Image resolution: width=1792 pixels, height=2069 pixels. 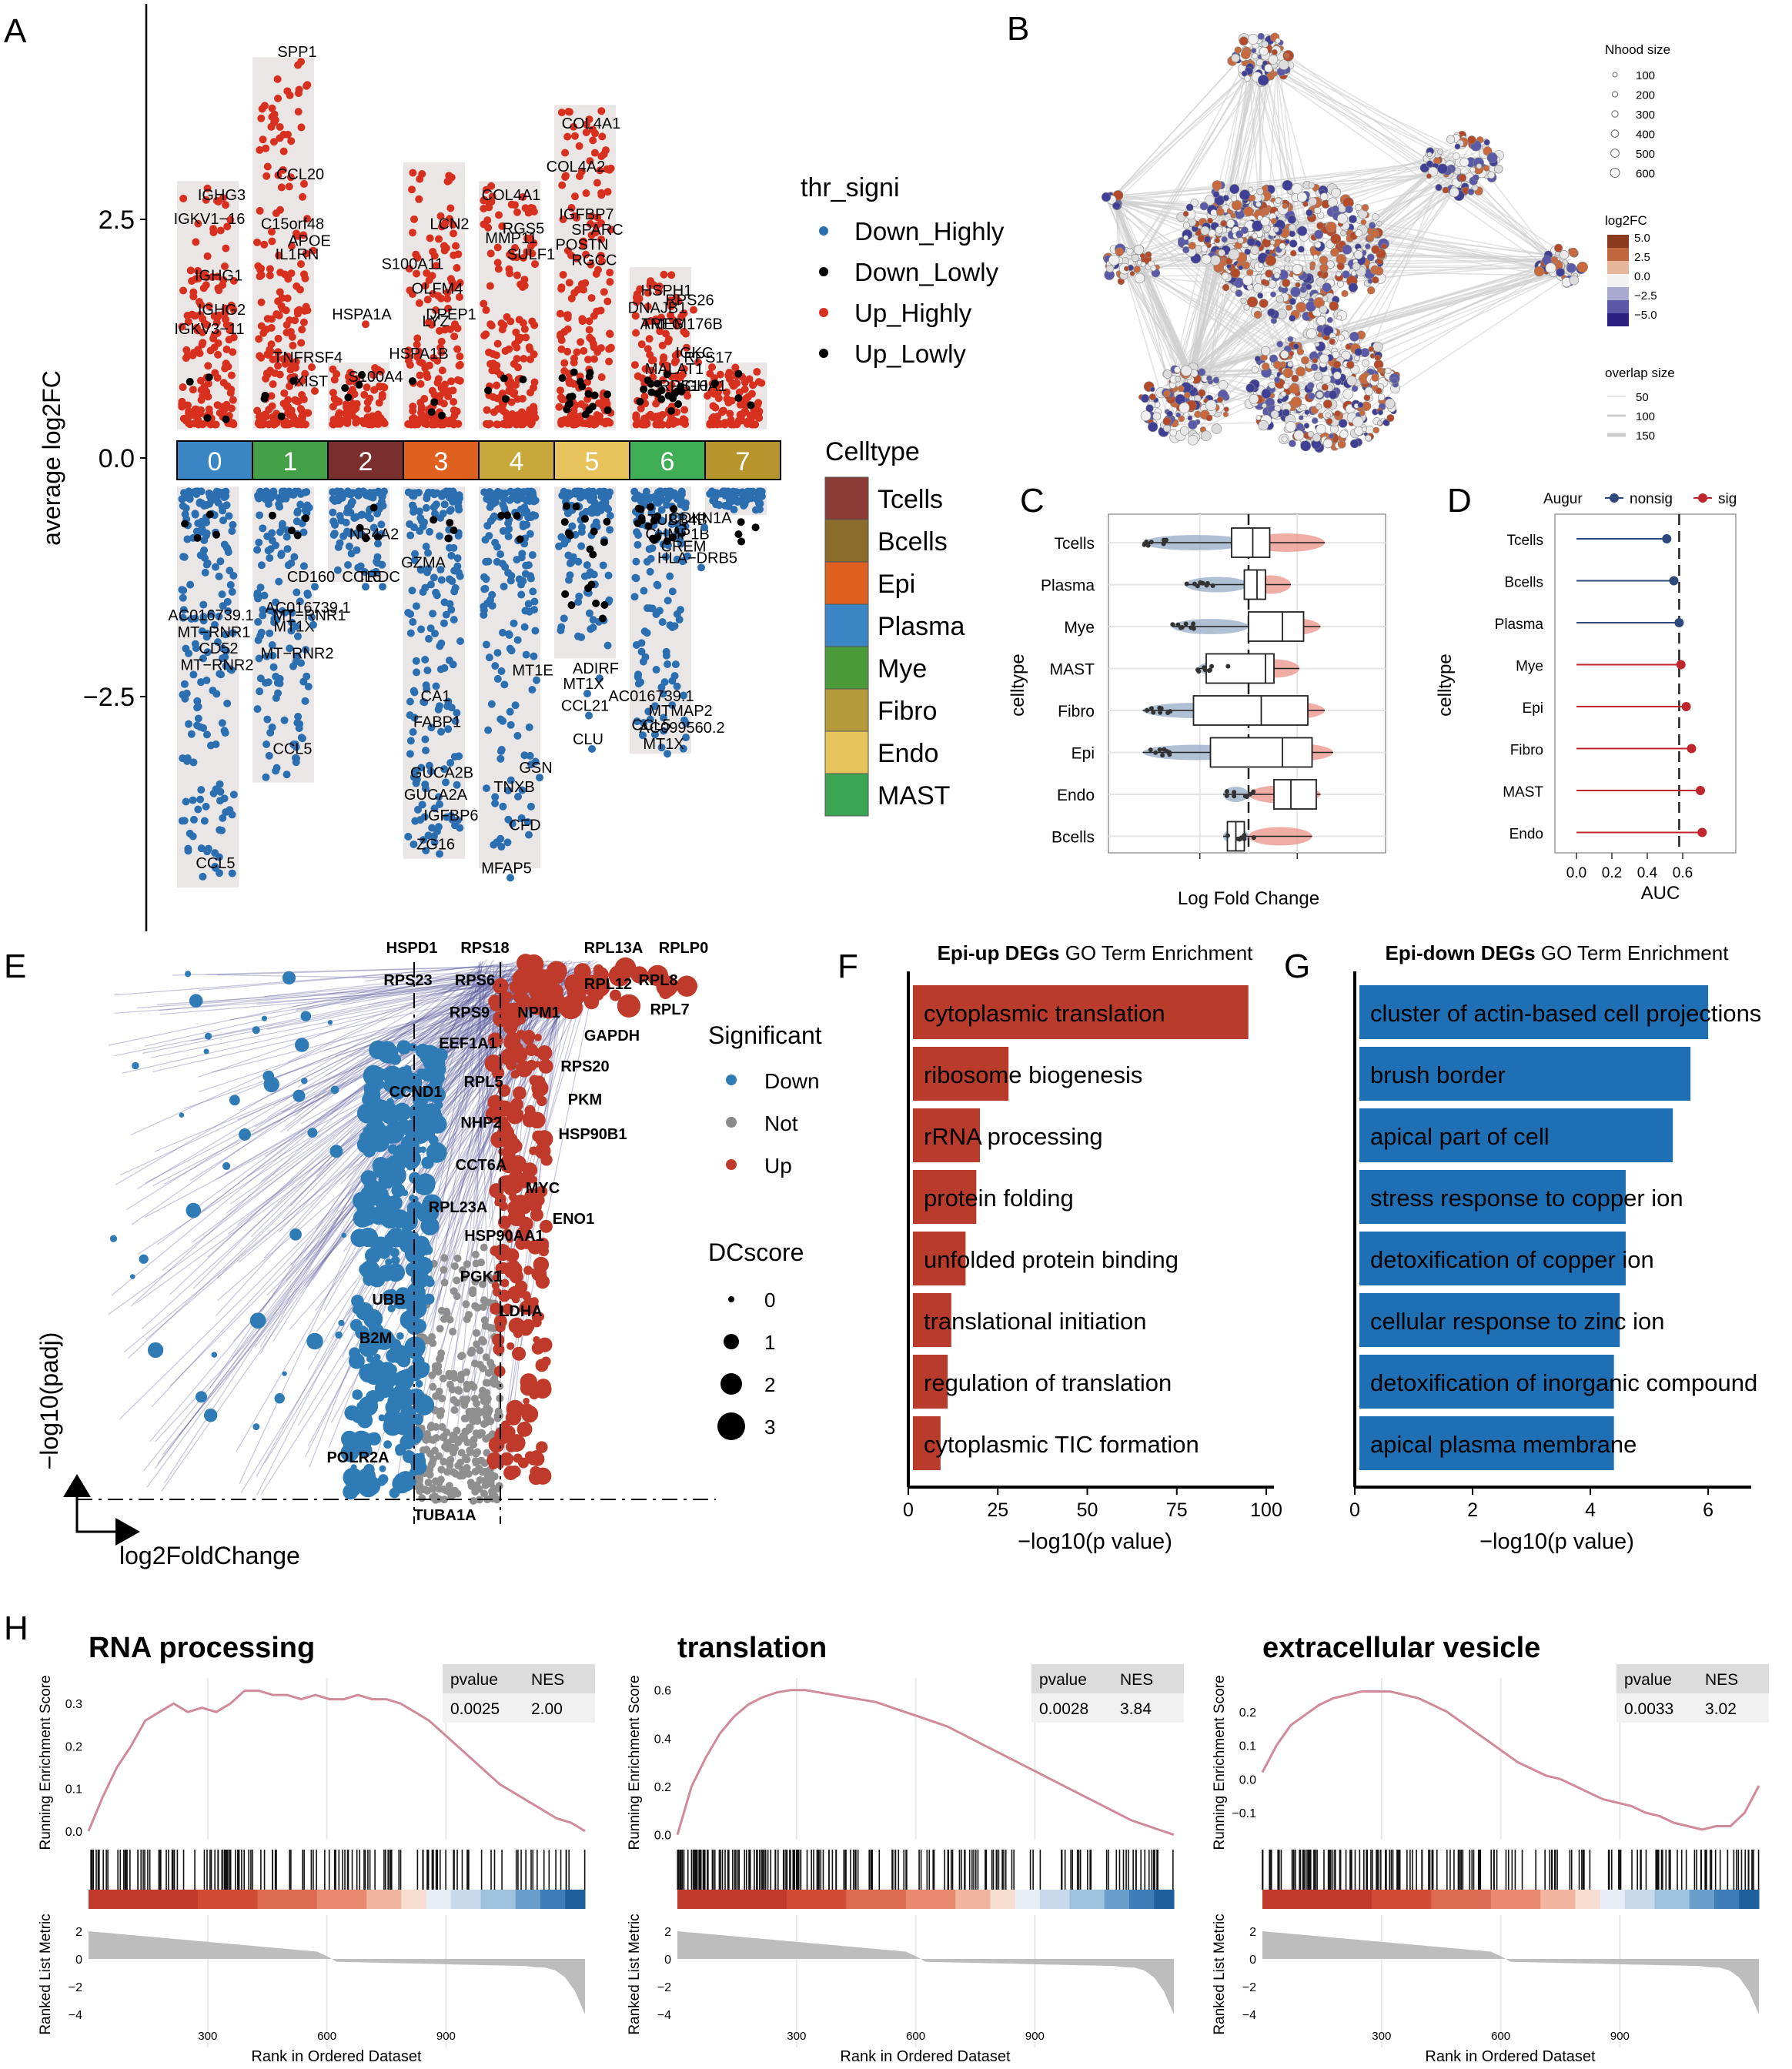 I want to click on color-tick: 0.0, so click(x=1642, y=276).